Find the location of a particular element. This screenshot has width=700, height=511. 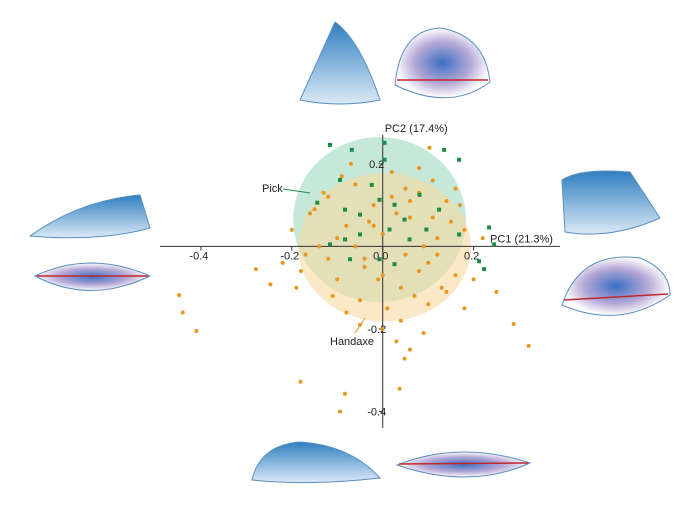

x-tick-label: -0.4 is located at coordinates (198, 256).